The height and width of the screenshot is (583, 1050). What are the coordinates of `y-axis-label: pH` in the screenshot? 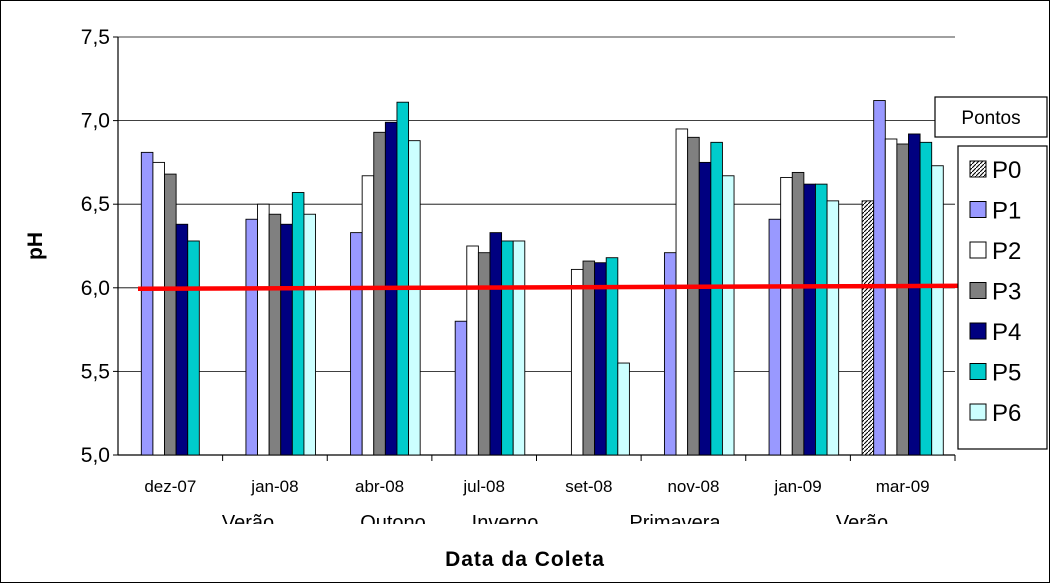 It's located at (35, 246).